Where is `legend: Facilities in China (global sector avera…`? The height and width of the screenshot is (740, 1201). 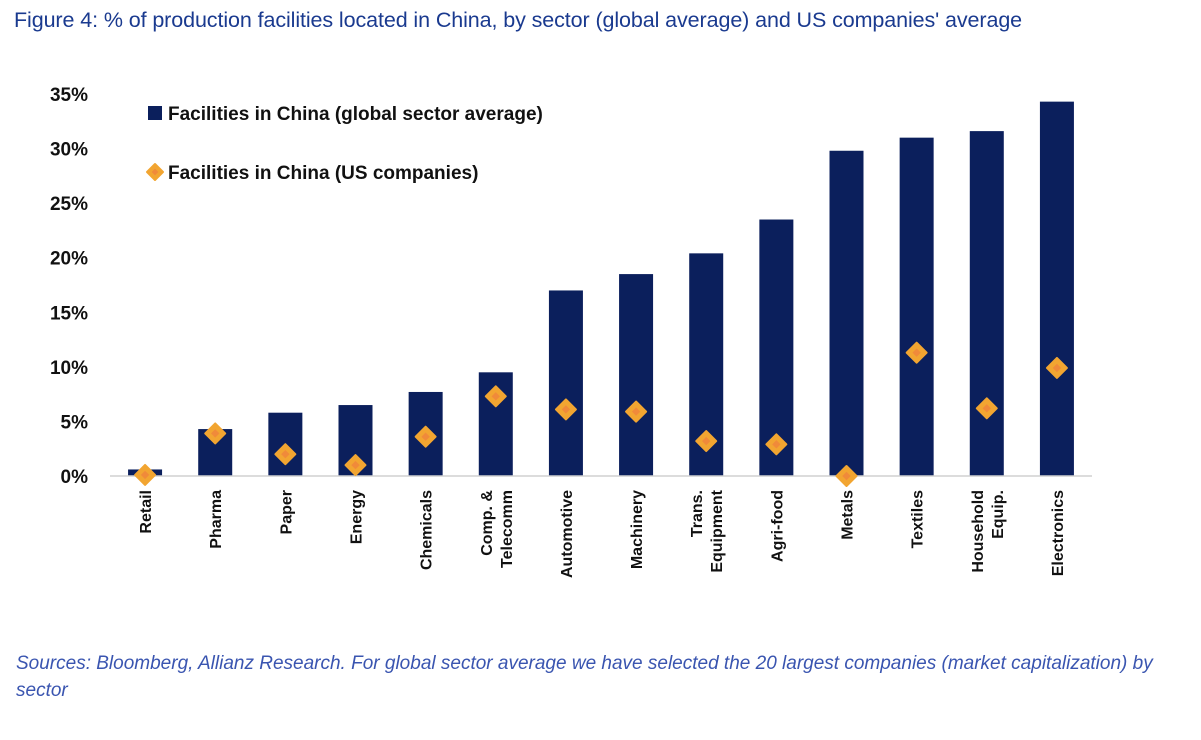 legend: Facilities in China (global sector avera… is located at coordinates (344, 144).